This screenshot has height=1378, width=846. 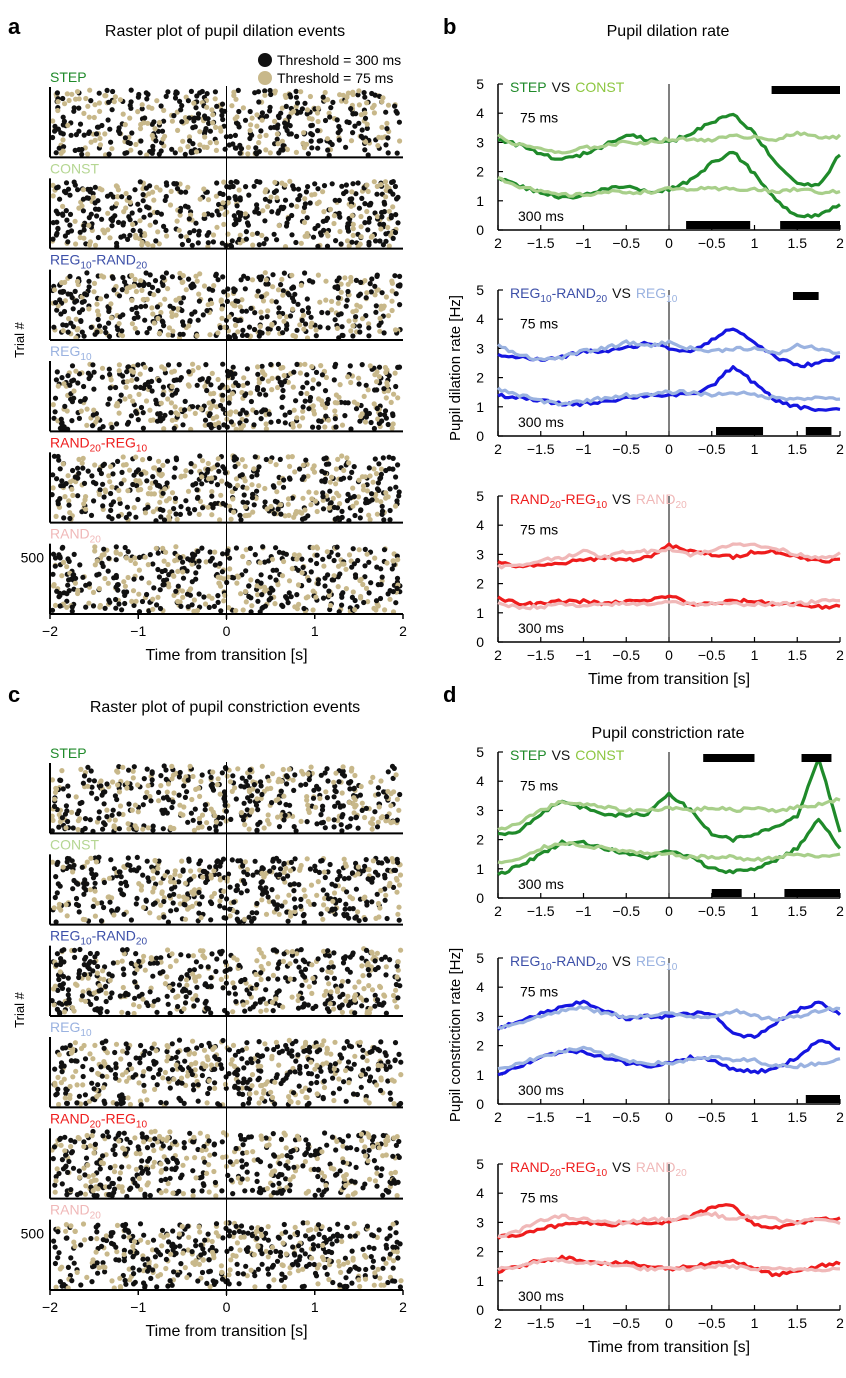 I want to click on legend-black-label: Threshold = 300 ms, so click(x=339, y=60).